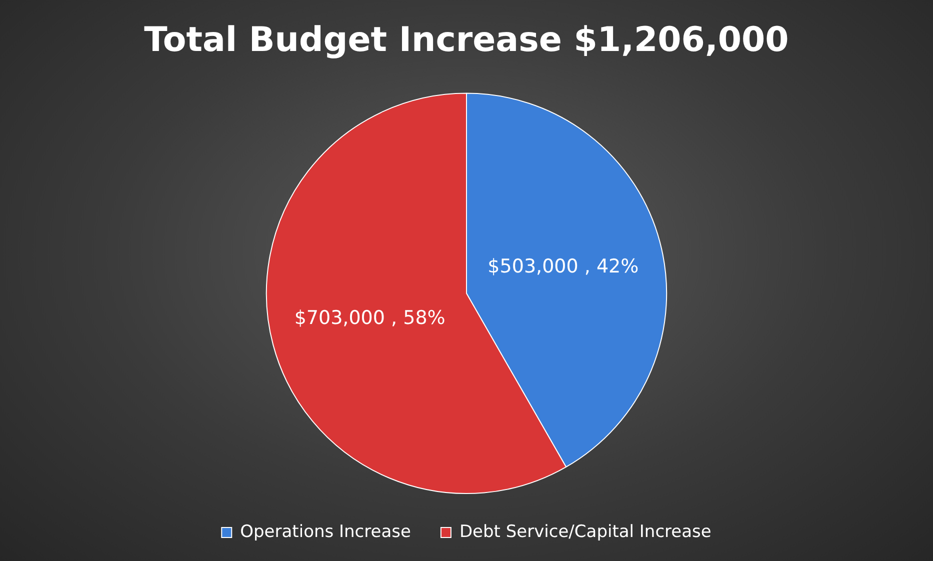 The height and width of the screenshot is (561, 933). I want to click on legend-label: Debt Service/Capital Increase, so click(585, 532).